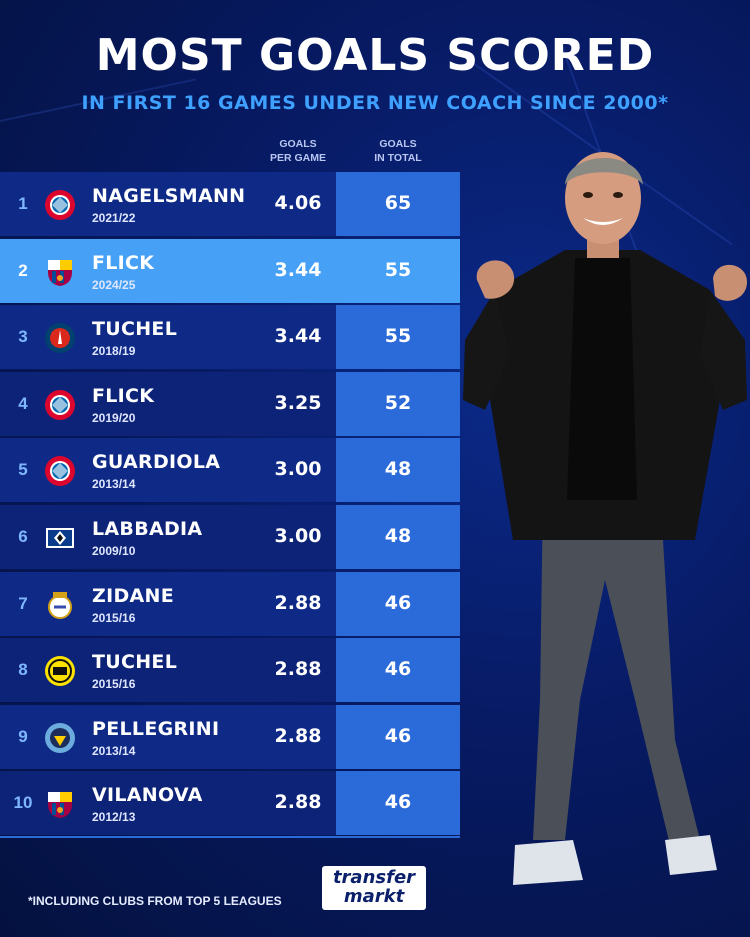  I want to click on rank-number: 7, so click(23, 603).